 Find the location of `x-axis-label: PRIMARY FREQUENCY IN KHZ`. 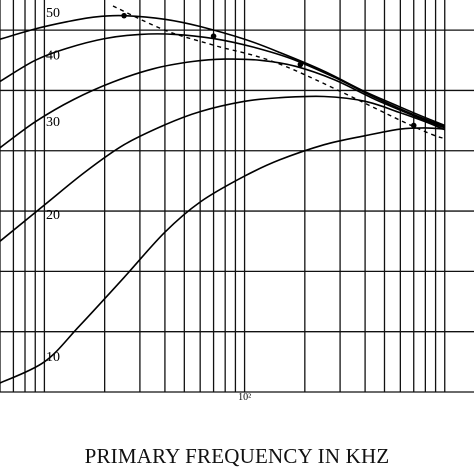

x-axis-label: PRIMARY FREQUENCY IN KHZ is located at coordinates (237, 456).